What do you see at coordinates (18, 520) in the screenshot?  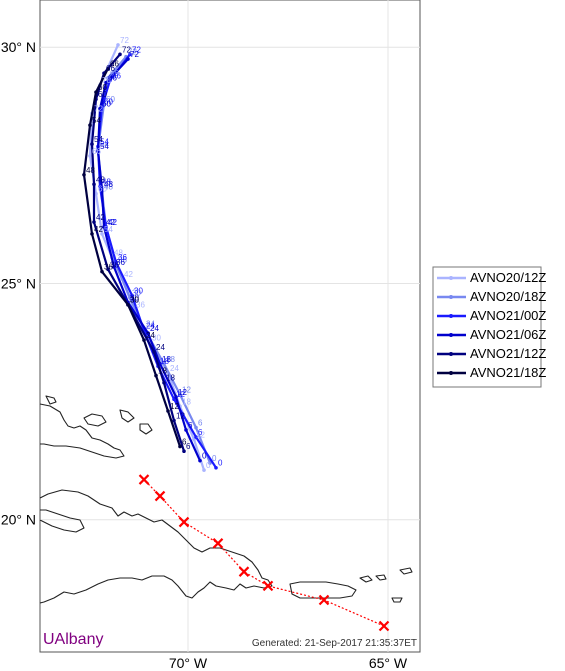 I see `lat-tick-label: 20° N` at bounding box center [18, 520].